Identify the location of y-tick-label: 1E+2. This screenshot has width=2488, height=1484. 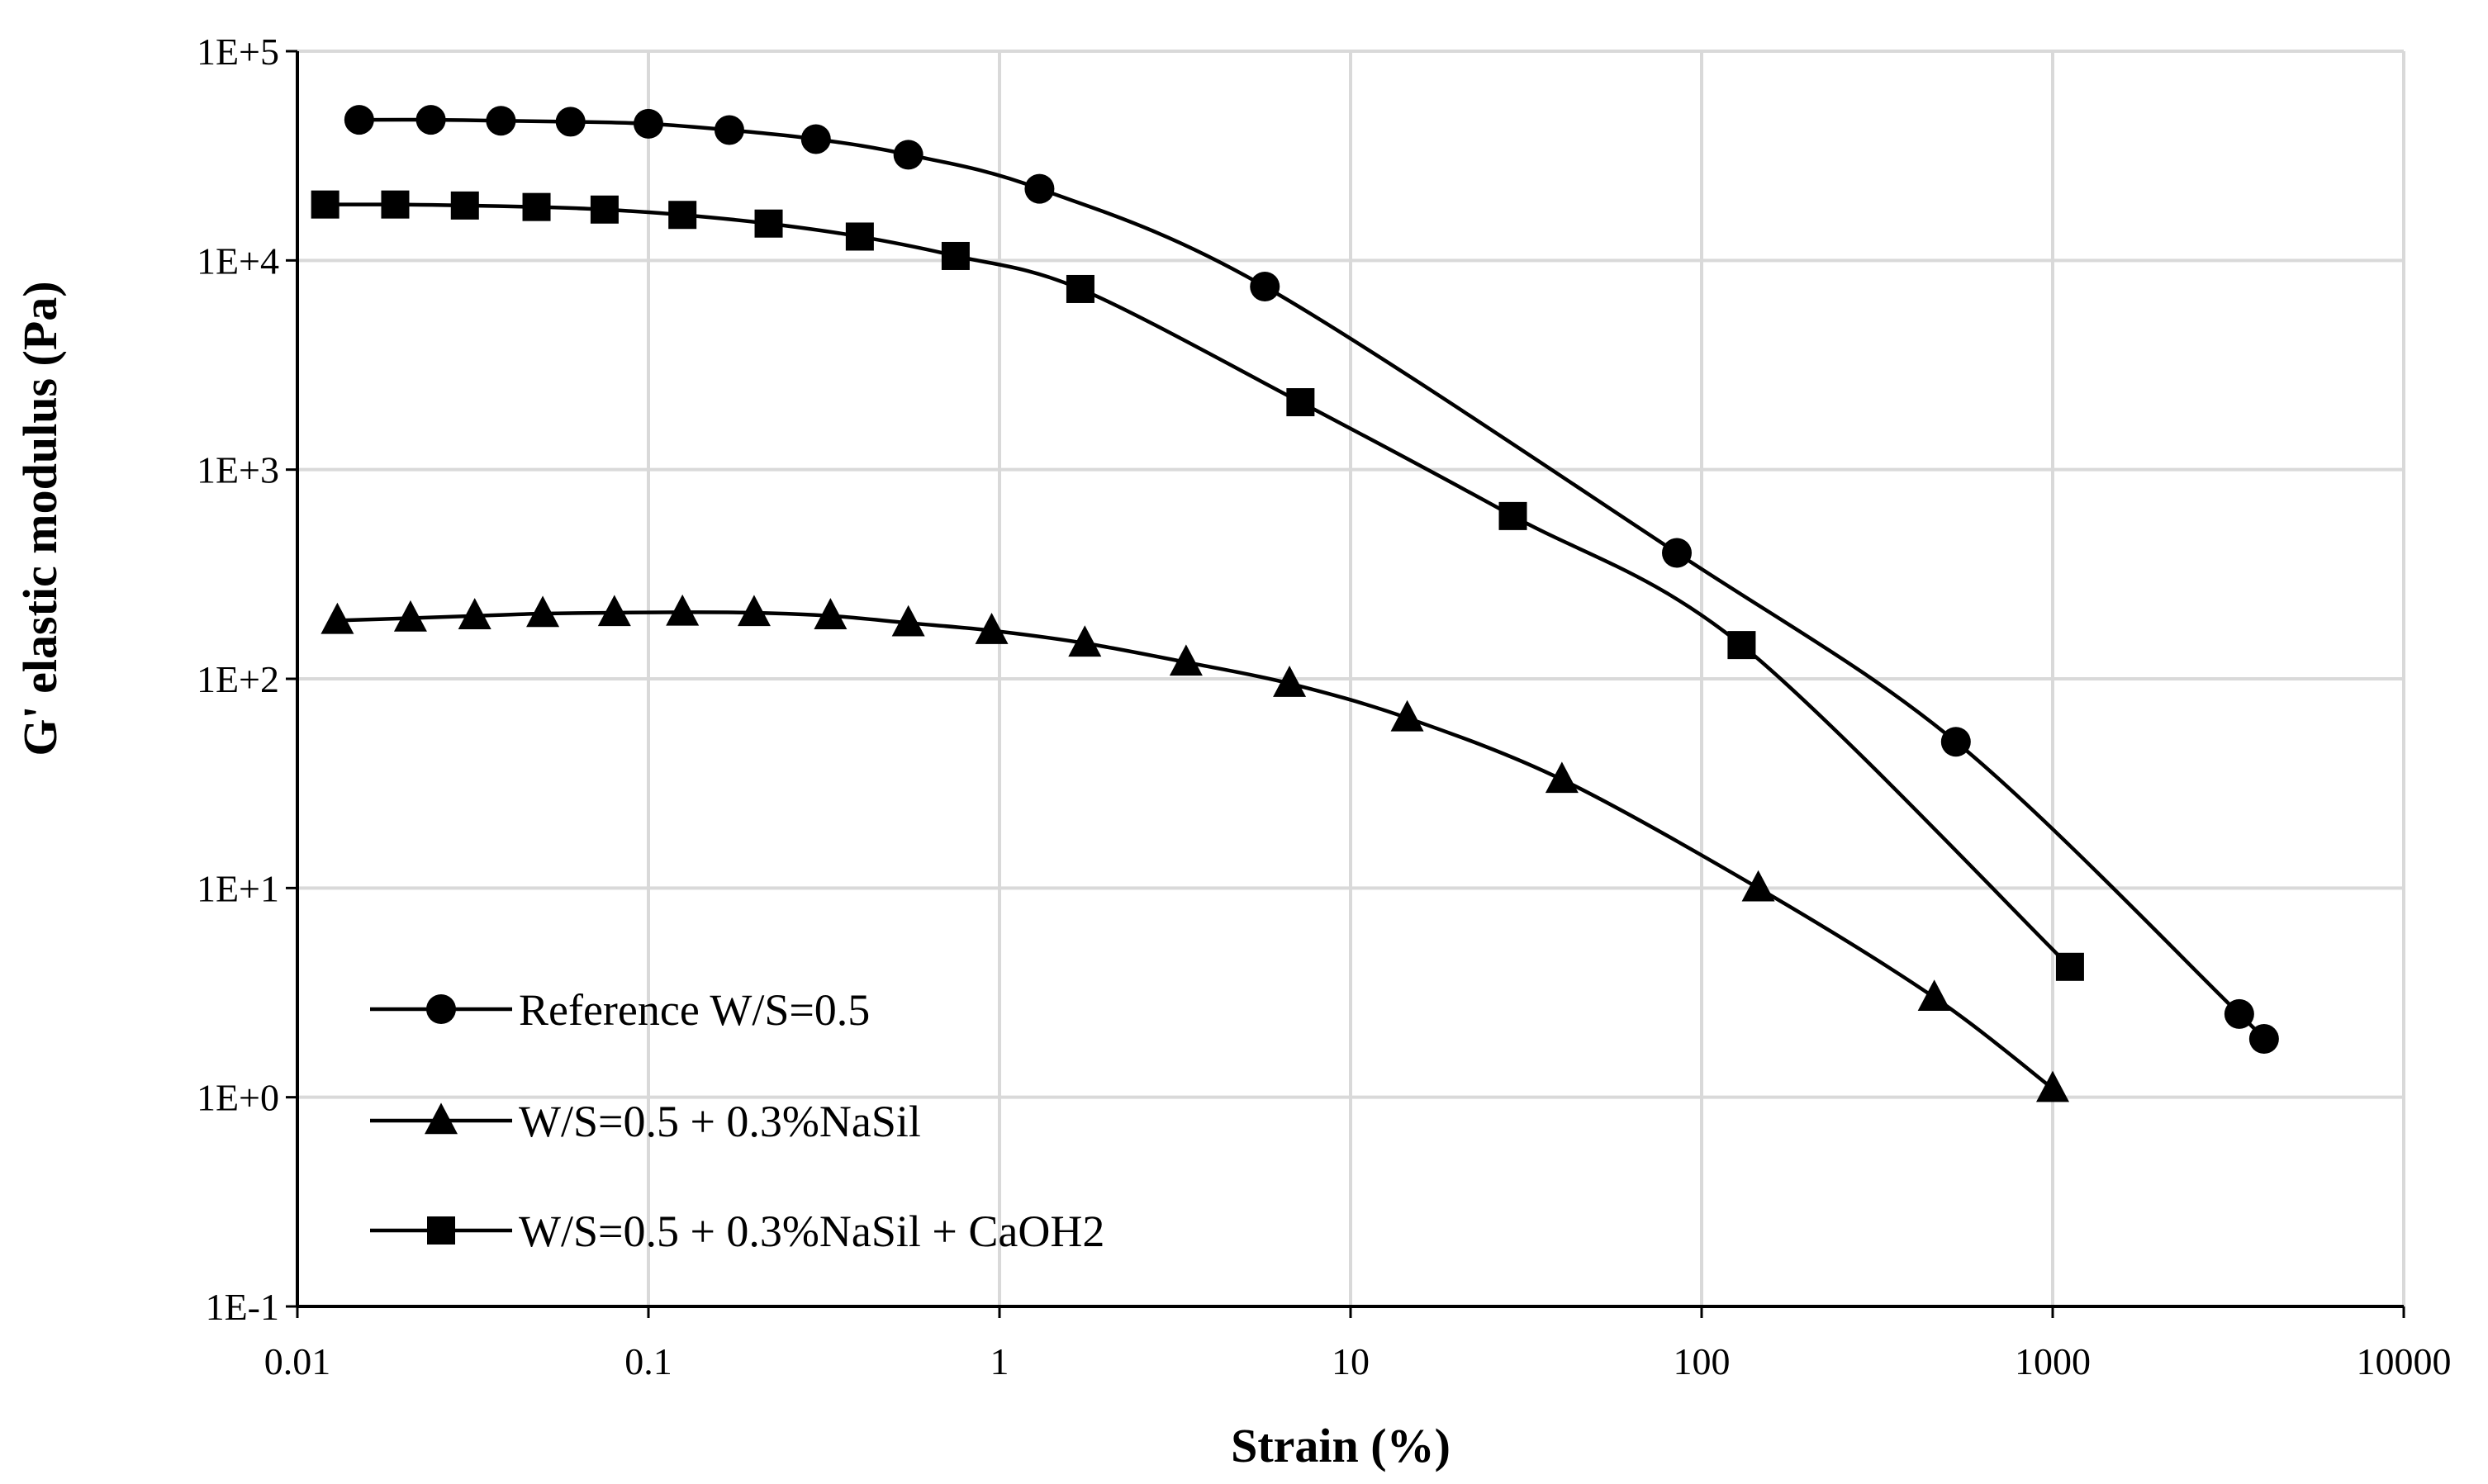
(238, 679).